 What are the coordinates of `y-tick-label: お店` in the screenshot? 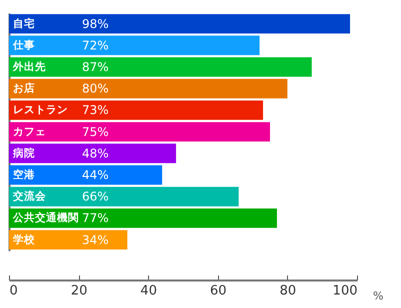 It's located at (24, 88).